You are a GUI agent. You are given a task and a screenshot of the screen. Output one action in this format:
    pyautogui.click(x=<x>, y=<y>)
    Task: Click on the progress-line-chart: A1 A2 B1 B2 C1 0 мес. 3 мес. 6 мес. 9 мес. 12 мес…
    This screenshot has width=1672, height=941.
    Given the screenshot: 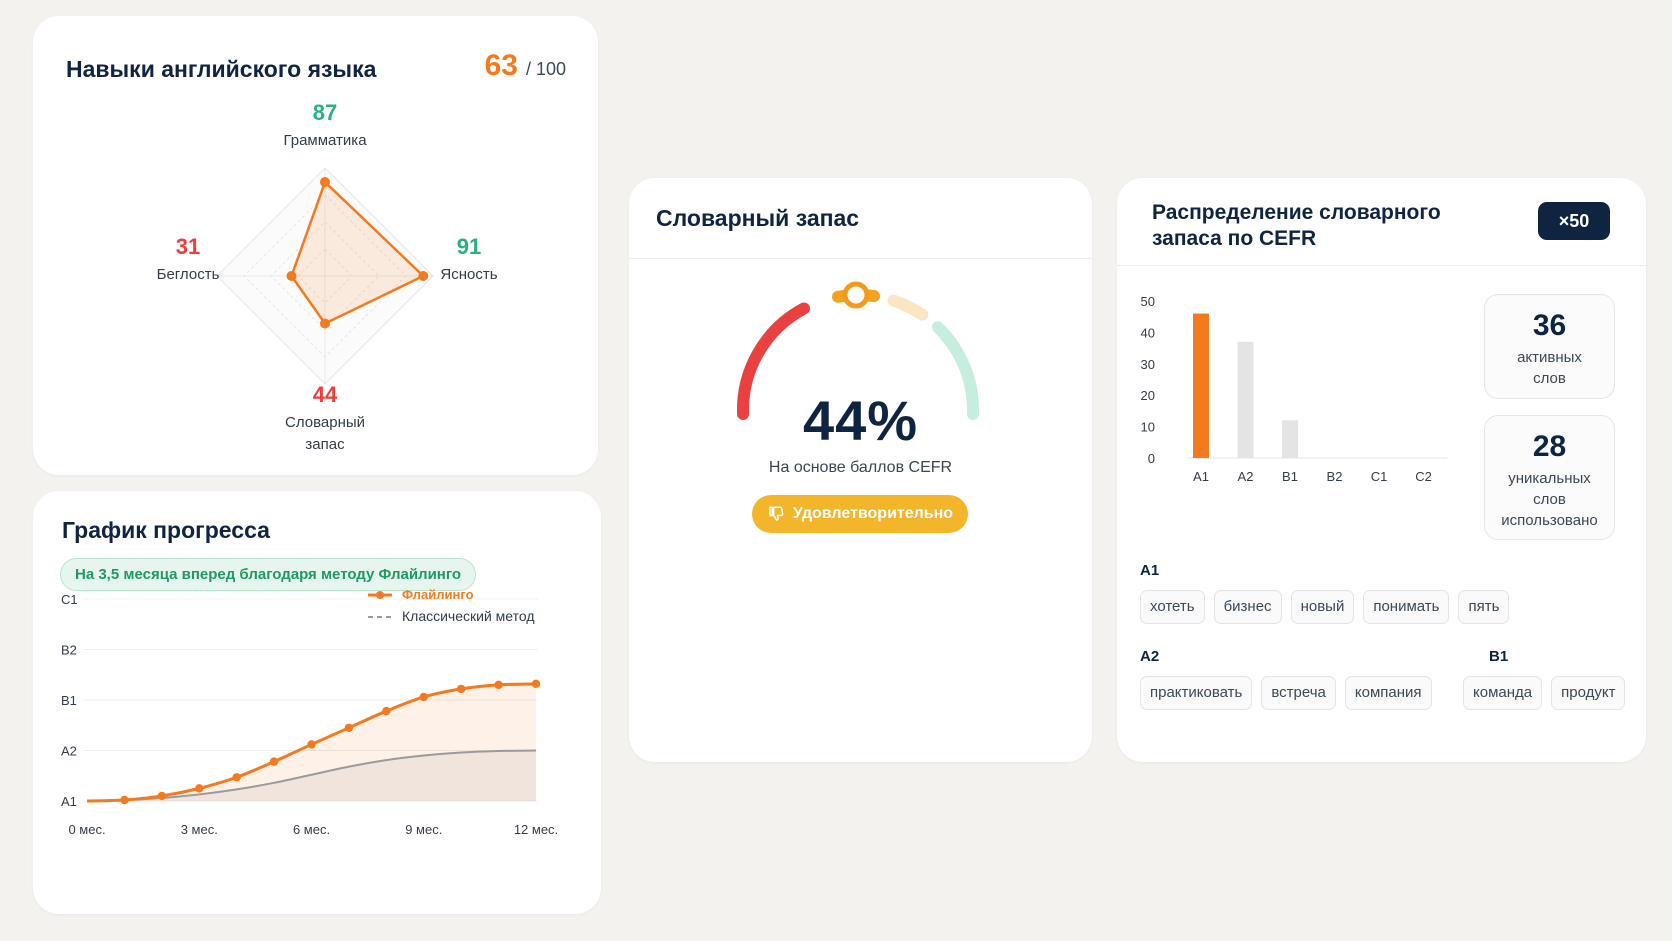 What is the action you would take?
    pyautogui.click(x=309, y=712)
    